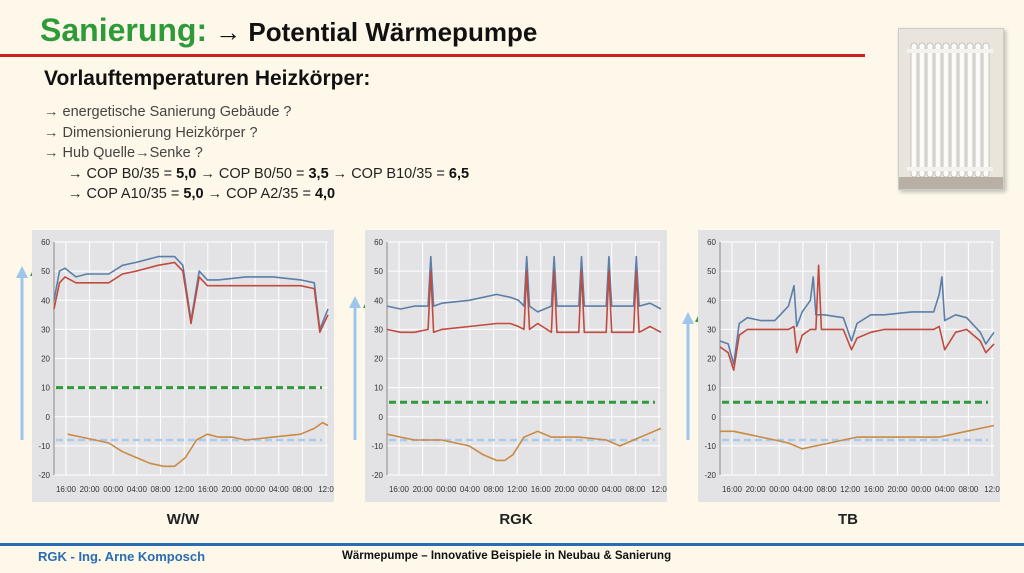 The height and width of the screenshot is (573, 1024). I want to click on radiator-illustration, so click(951, 109).